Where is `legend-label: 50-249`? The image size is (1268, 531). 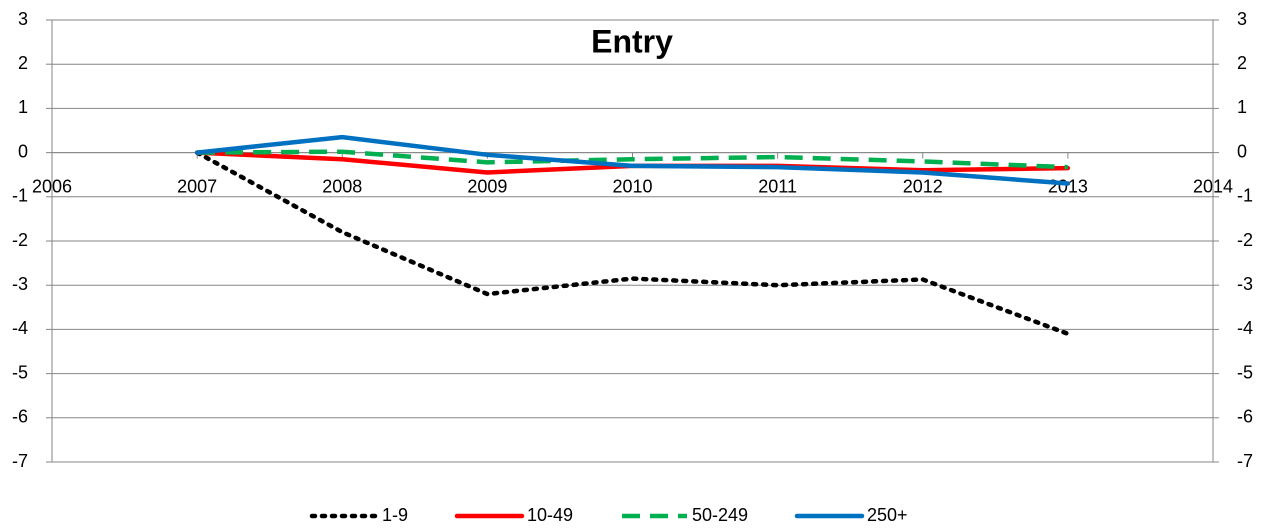
legend-label: 50-249 is located at coordinates (720, 515).